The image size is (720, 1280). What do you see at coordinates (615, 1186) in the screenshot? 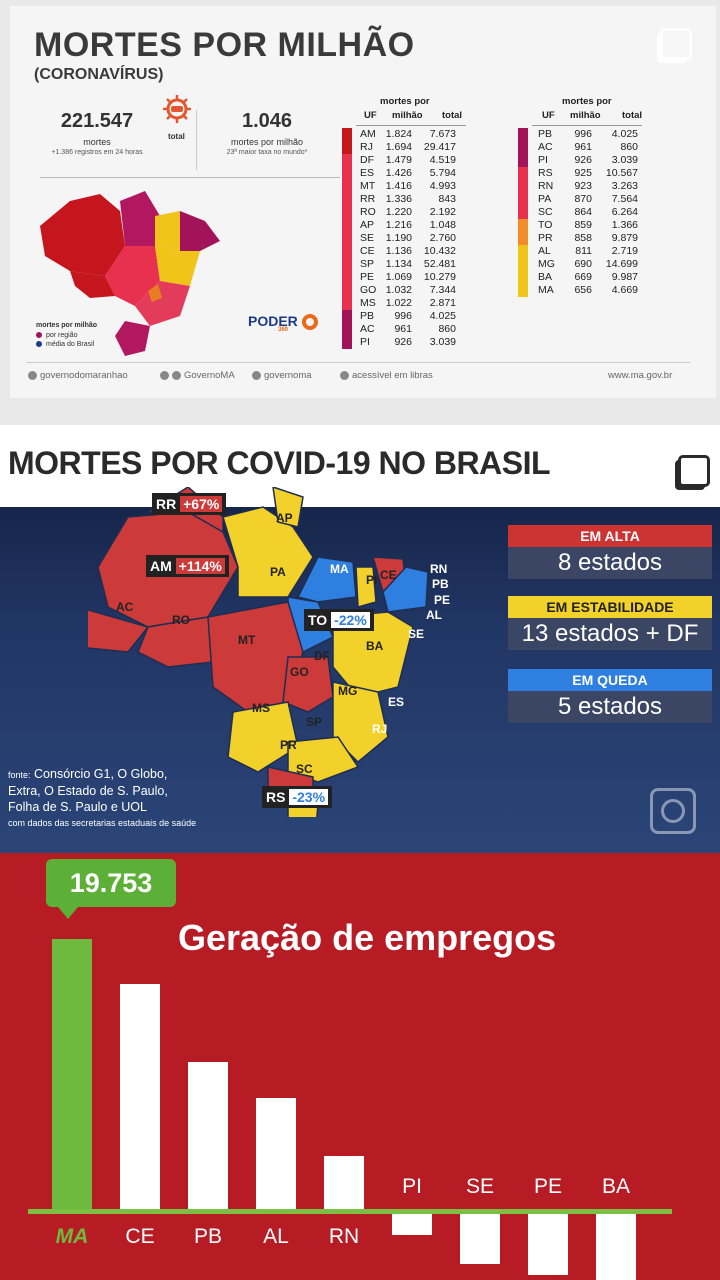
I see `category-label-ba: BA` at bounding box center [615, 1186].